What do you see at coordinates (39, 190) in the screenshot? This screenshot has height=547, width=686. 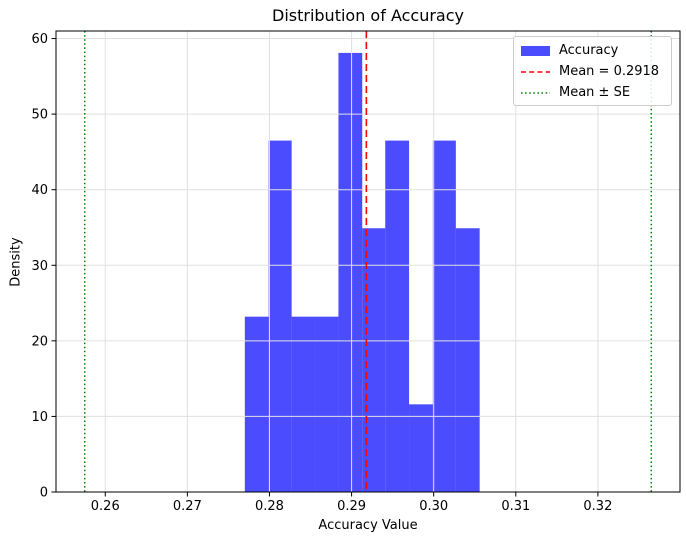 I see `y-tick-label: 40` at bounding box center [39, 190].